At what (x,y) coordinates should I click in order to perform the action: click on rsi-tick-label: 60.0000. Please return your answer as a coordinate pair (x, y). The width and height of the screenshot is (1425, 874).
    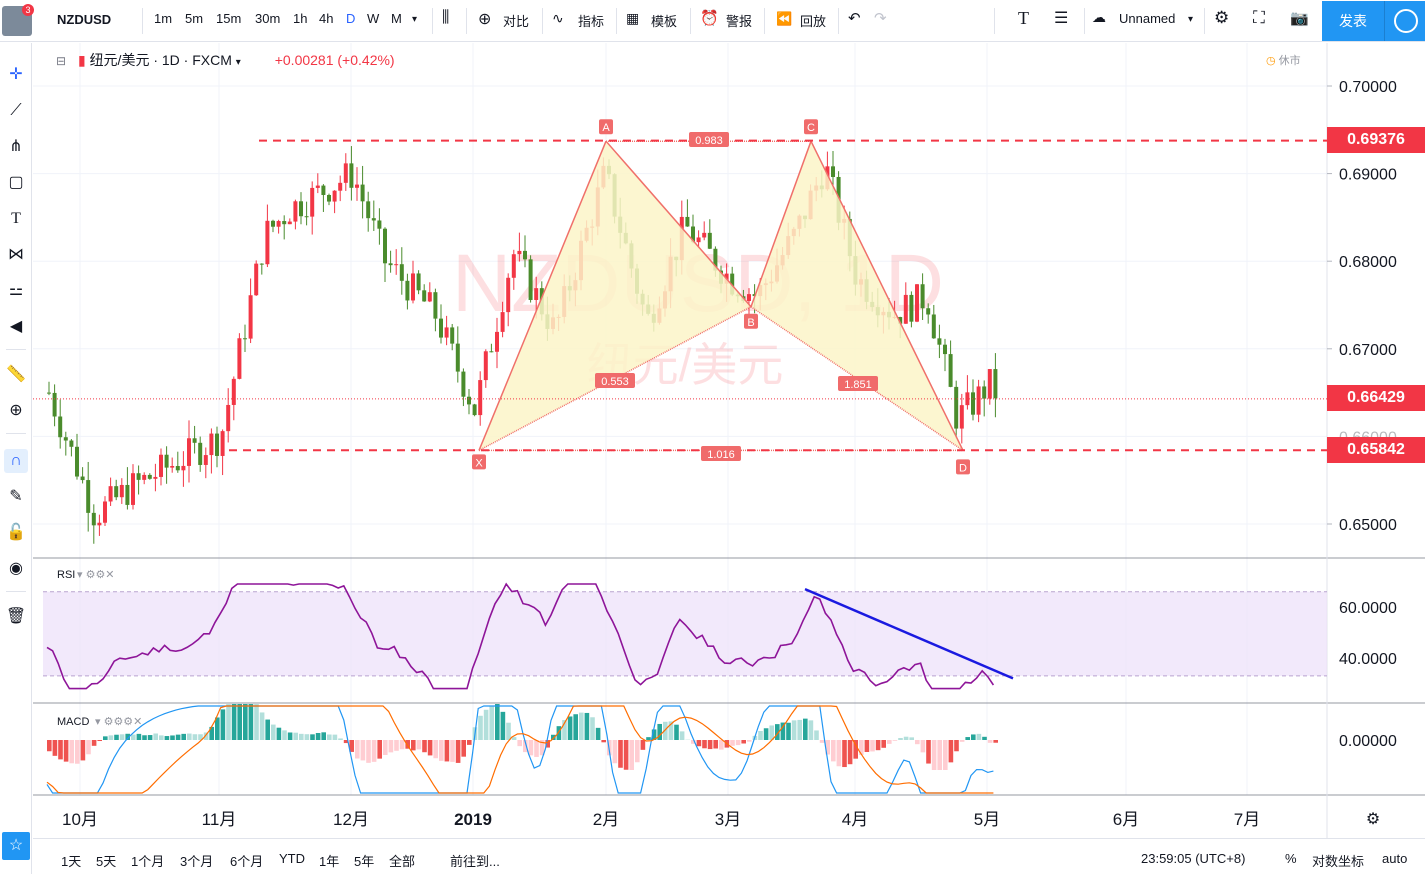
    Looking at the image, I should click on (1368, 608).